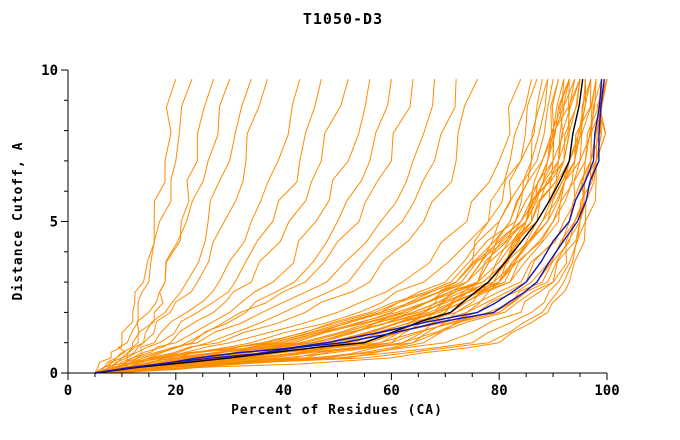 The height and width of the screenshot is (440, 680). I want to click on y-axis-label: Distance Cutoff, A, so click(18, 221).